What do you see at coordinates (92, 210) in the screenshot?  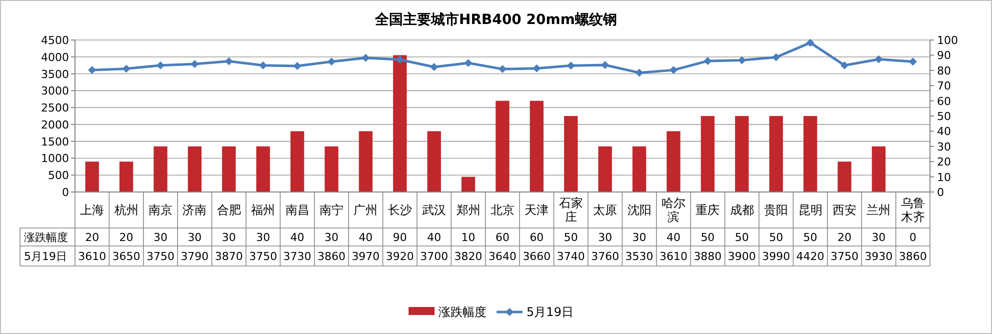 I see `x-tick-label: 上海` at bounding box center [92, 210].